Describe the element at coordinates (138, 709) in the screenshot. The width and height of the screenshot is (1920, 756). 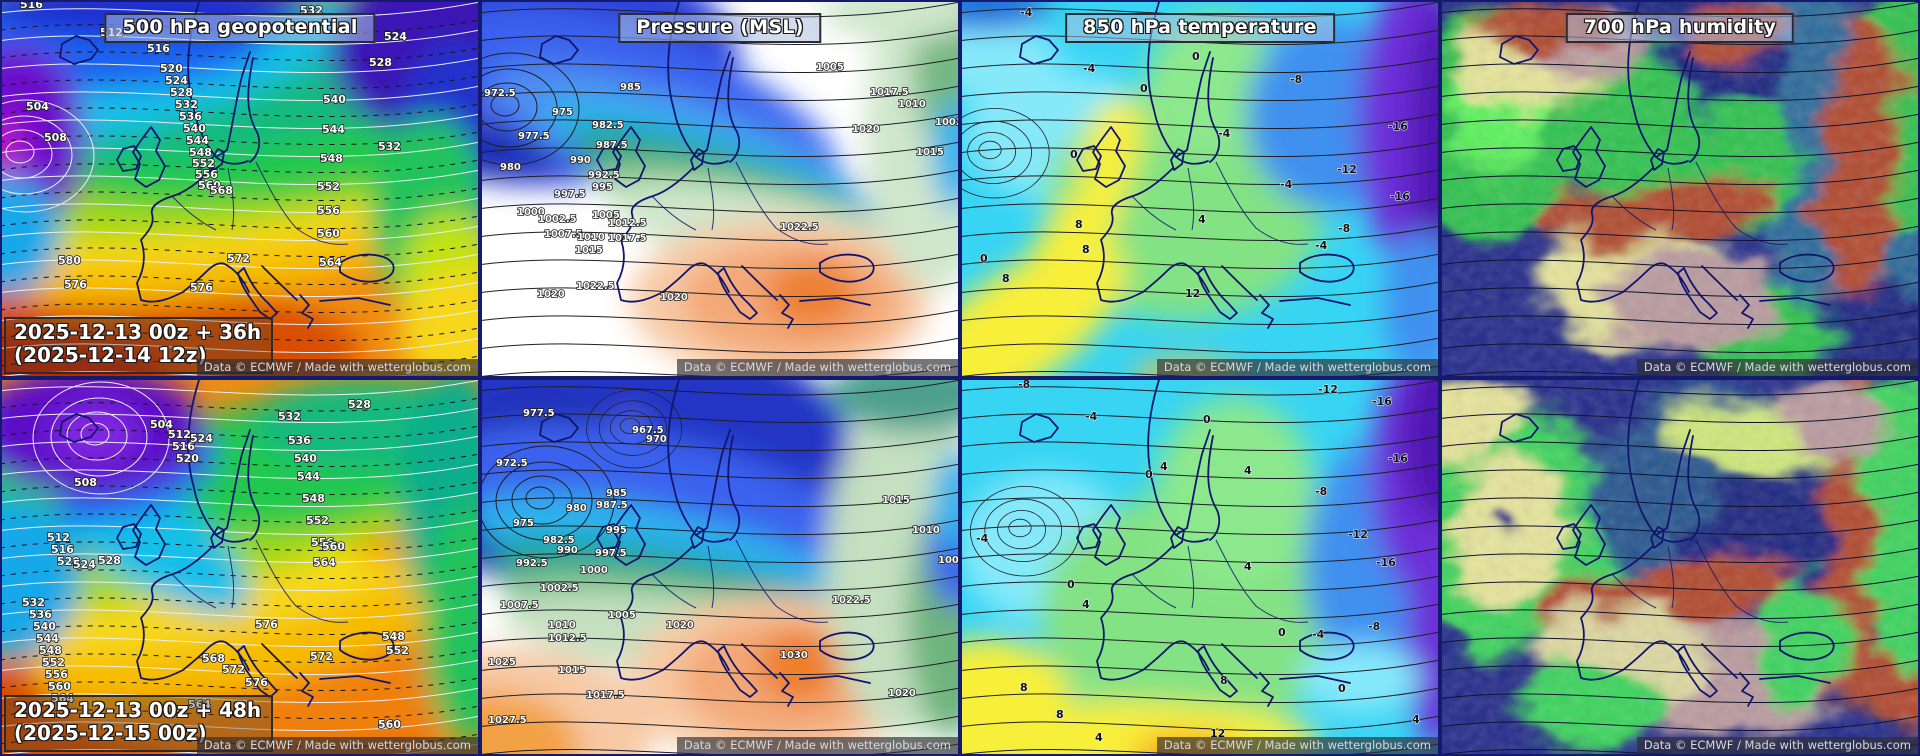
I see `run-time-text: 2025-12-13 00z + 48h` at that location.